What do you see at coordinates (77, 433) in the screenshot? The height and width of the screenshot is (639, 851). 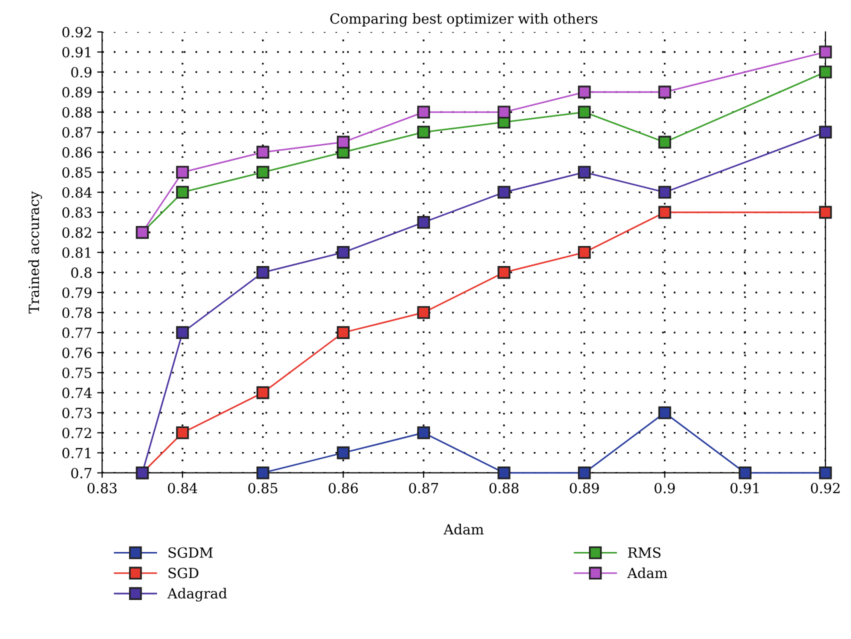 I see `y-tick-label: 0.72` at bounding box center [77, 433].